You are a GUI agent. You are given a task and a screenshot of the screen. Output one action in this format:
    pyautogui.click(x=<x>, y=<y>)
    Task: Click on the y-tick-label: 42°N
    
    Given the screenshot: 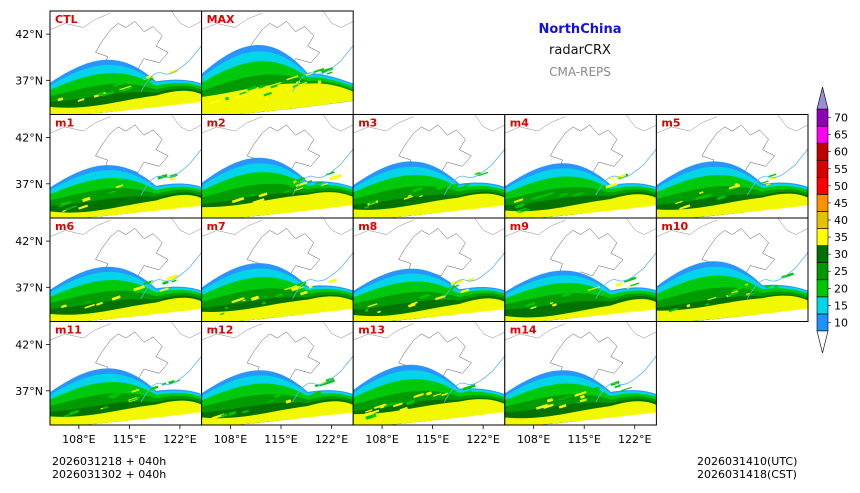 What is the action you would take?
    pyautogui.click(x=29, y=241)
    